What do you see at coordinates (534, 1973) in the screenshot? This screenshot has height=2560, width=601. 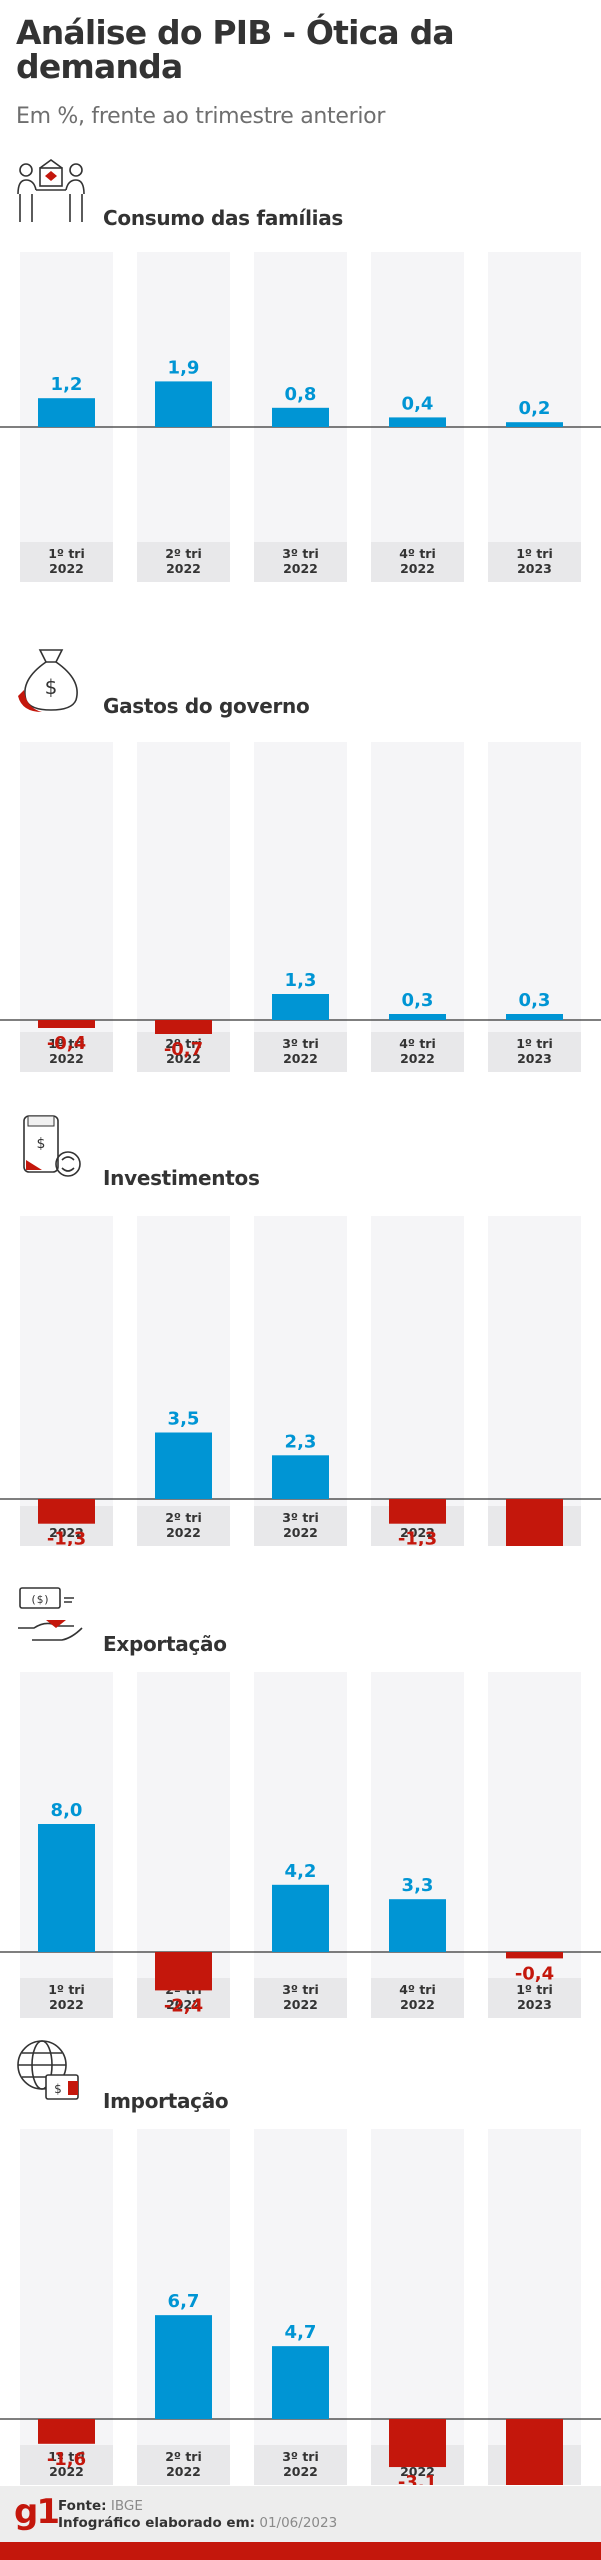 I see `data-label: -0,4` at bounding box center [534, 1973].